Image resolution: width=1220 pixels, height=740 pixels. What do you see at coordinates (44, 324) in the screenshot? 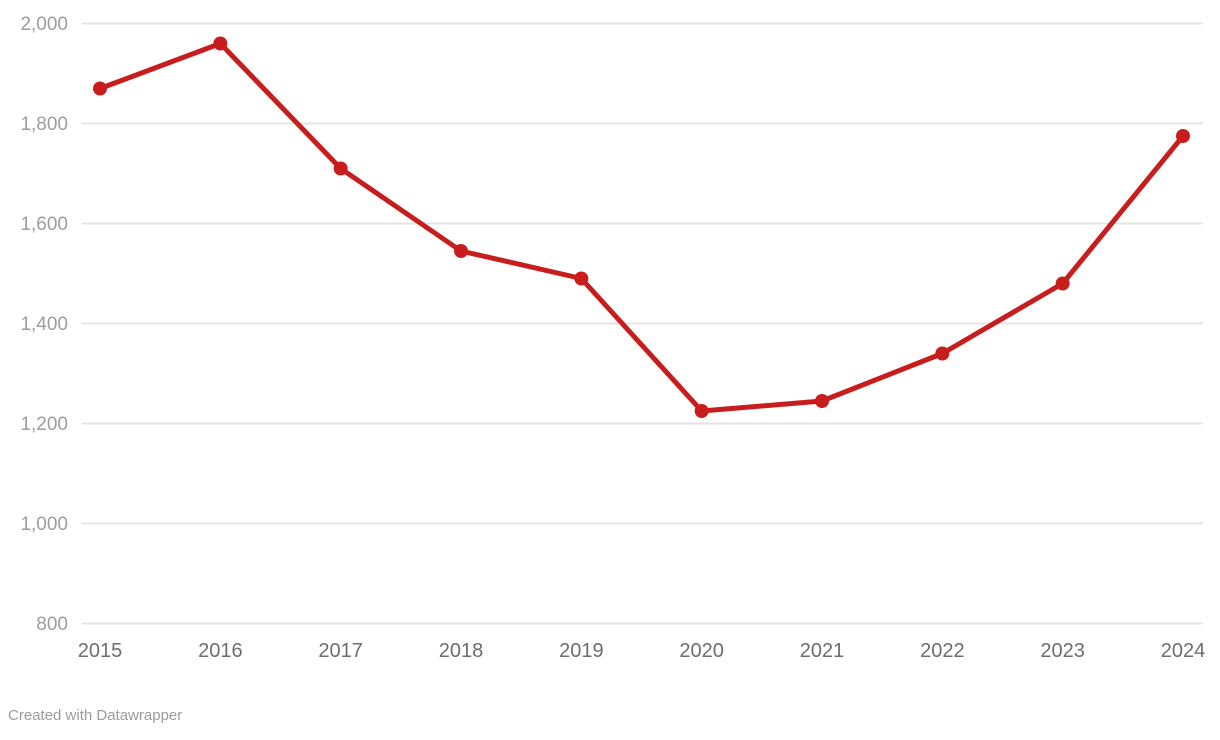
I see `y-axis-tick-label: 1,400` at bounding box center [44, 324].